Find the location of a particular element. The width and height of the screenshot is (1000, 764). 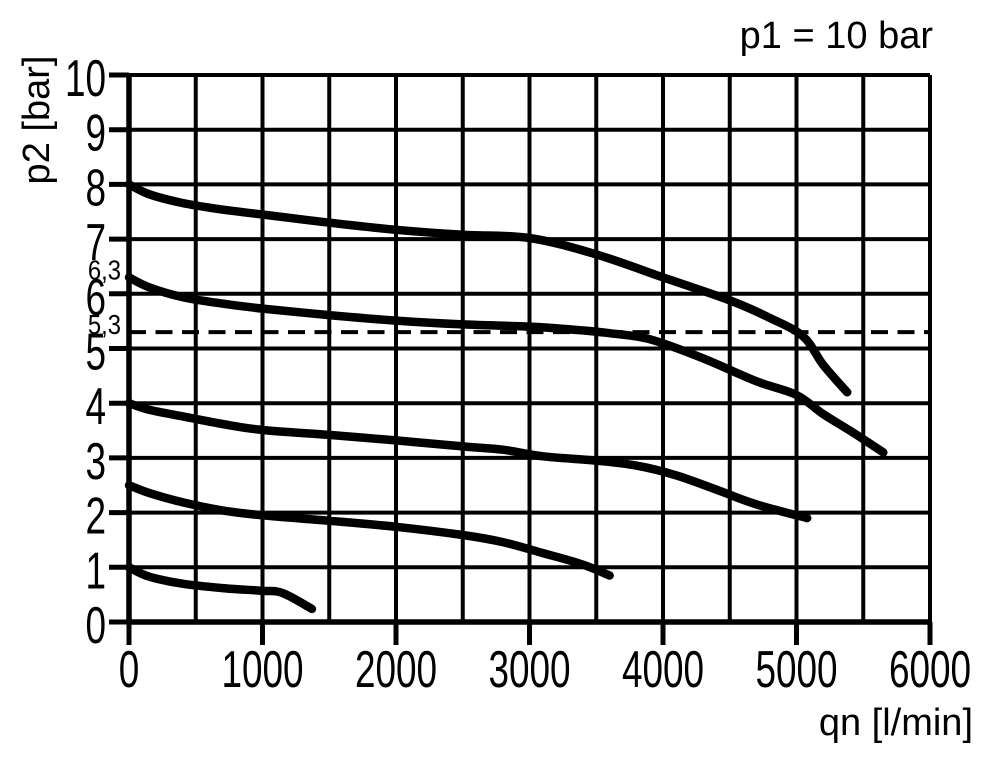

y-tick-label-2: 2 is located at coordinates (95, 515).